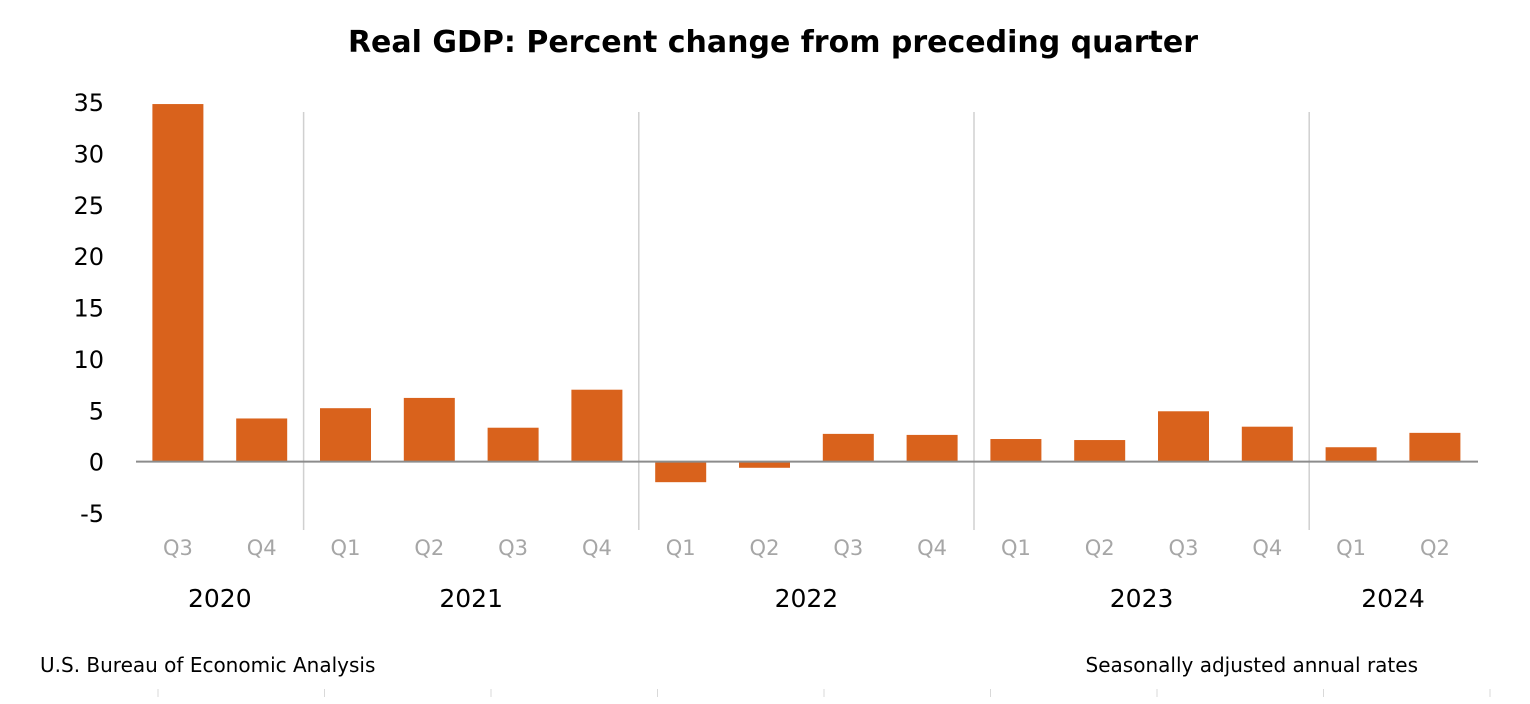 This screenshot has height=704, width=1530. Describe the element at coordinates (471, 598) in the screenshot. I see `year-label-2021: 2021` at that location.